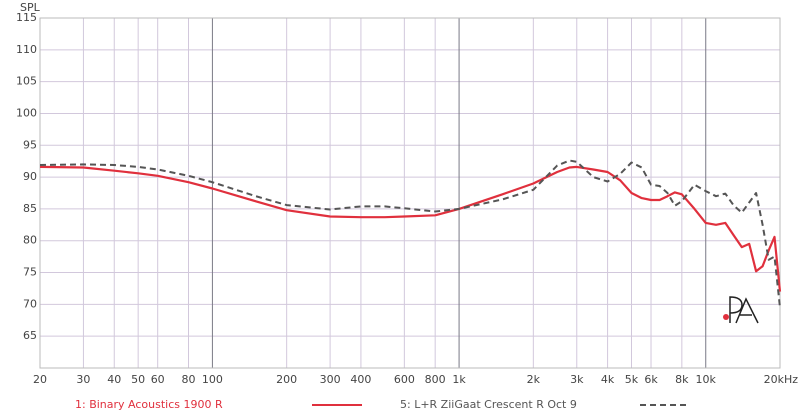 This screenshot has height=417, width=800. I want to click on x-tick-label: 400, so click(360, 379).